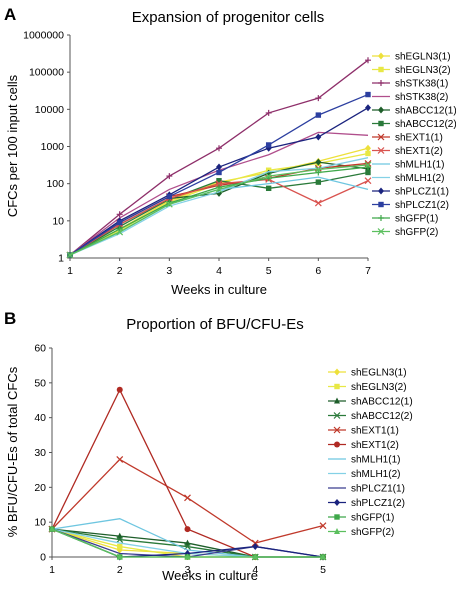 Image resolution: width=456 pixels, height=592 pixels. Describe the element at coordinates (55, 184) in the screenshot. I see `y-tick-label: 100` at that location.